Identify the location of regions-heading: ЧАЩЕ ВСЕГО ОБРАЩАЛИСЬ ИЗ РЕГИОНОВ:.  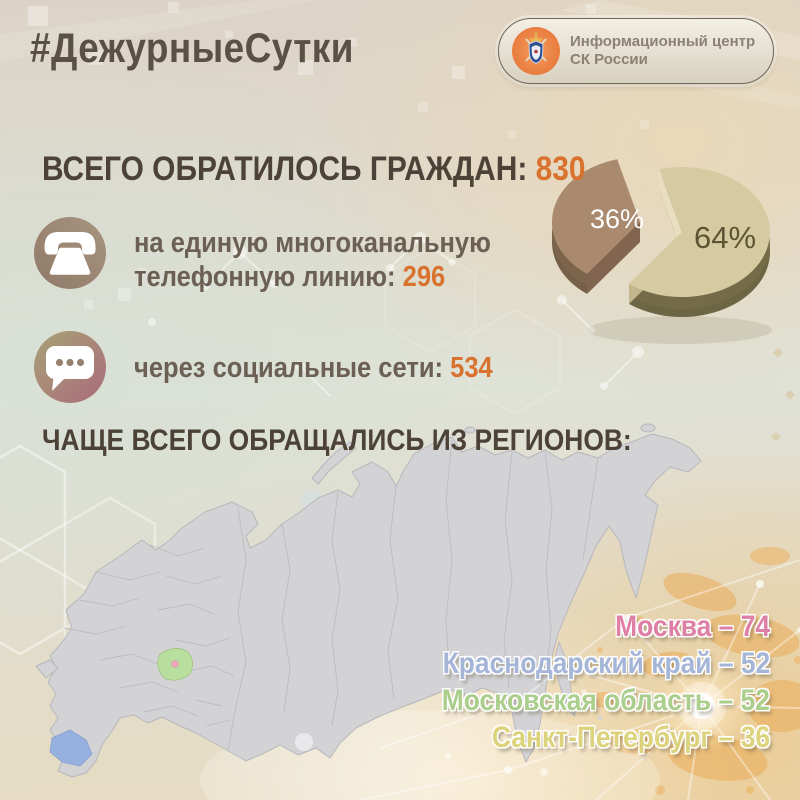
(337, 440).